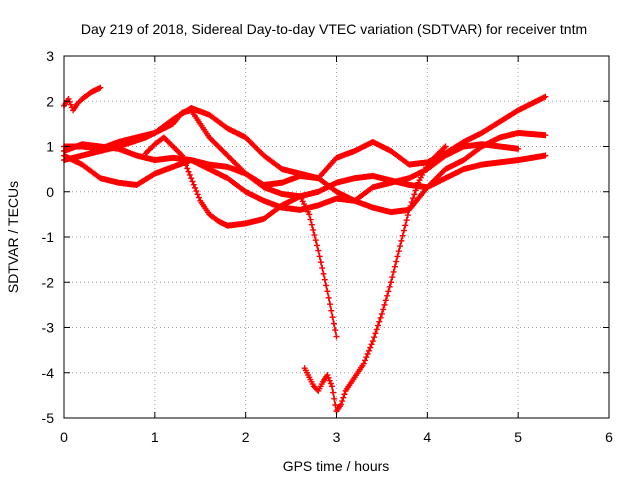 The height and width of the screenshot is (480, 640). Describe the element at coordinates (64, 437) in the screenshot. I see `x-tick-label: 0` at that location.